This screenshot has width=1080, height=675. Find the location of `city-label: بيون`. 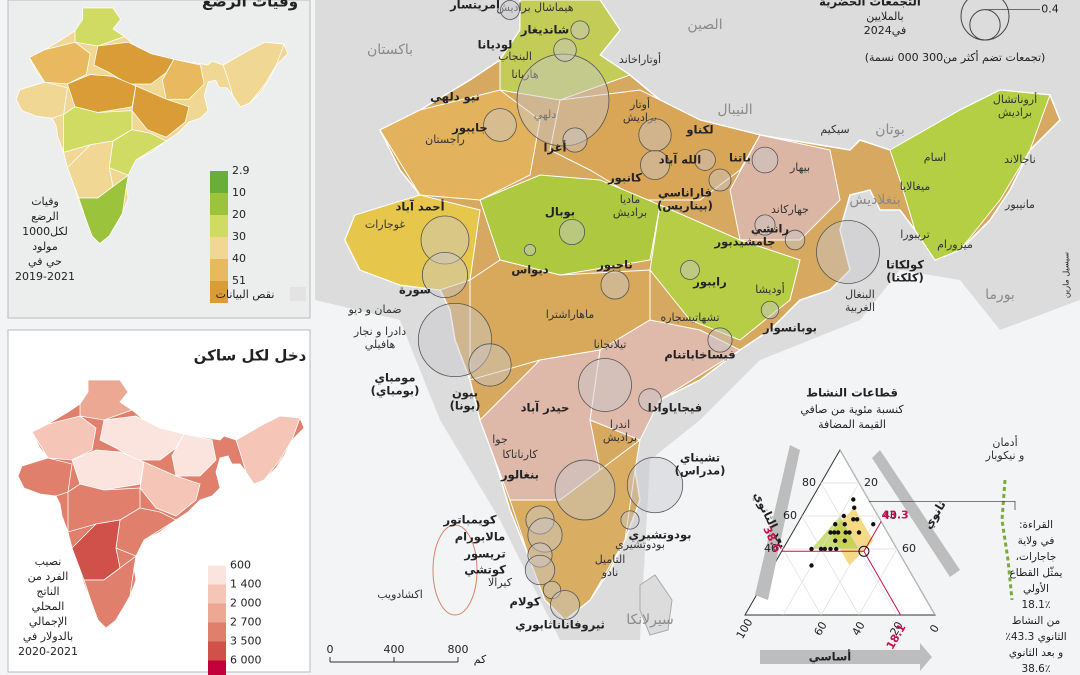

city-label: بيون is located at coordinates (465, 393).